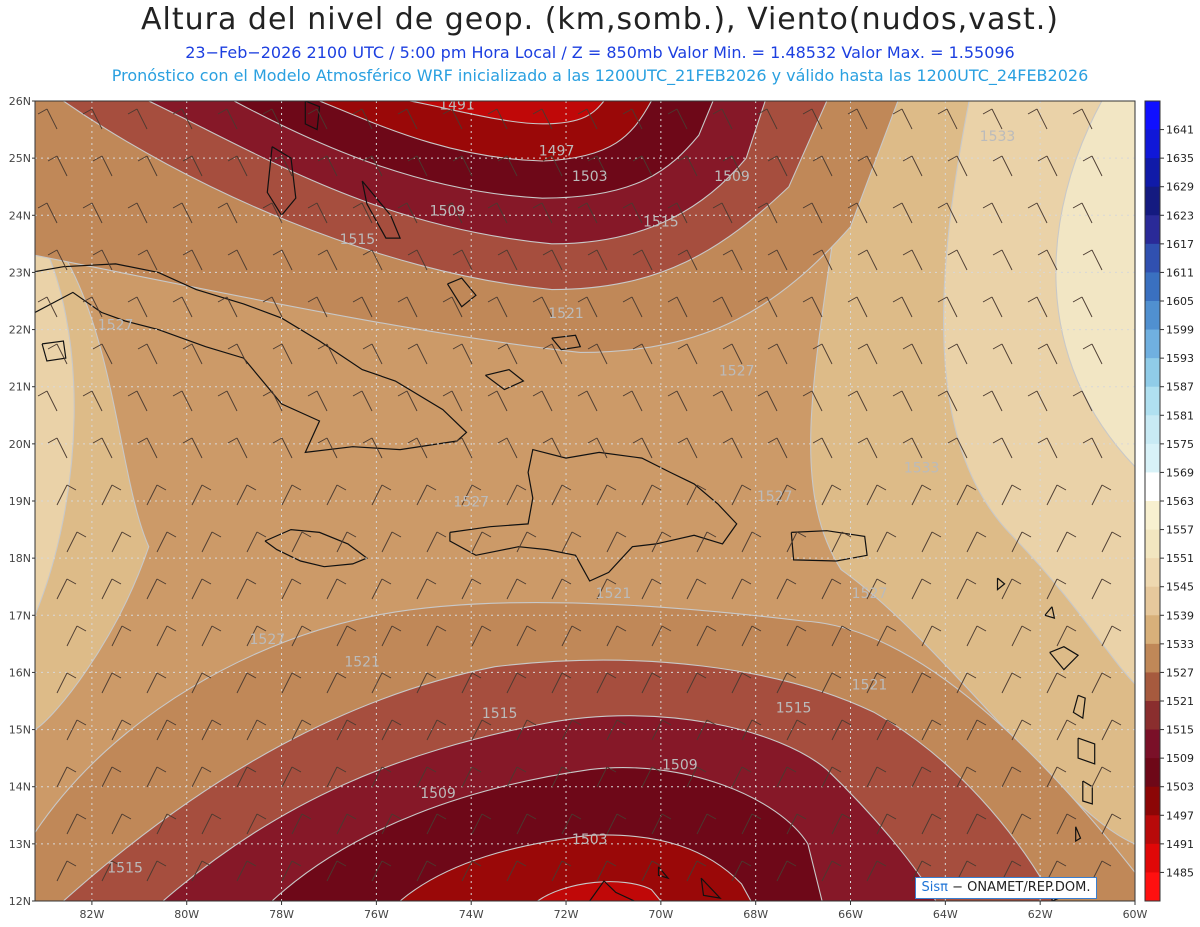 This screenshot has height=927, width=1200. What do you see at coordinates (613, 911) in the screenshot?
I see `longitude-labels: 82W 80W 78W 76W 74W 72W 70W 68W 66W 64W 62W 60W` at bounding box center [613, 911].